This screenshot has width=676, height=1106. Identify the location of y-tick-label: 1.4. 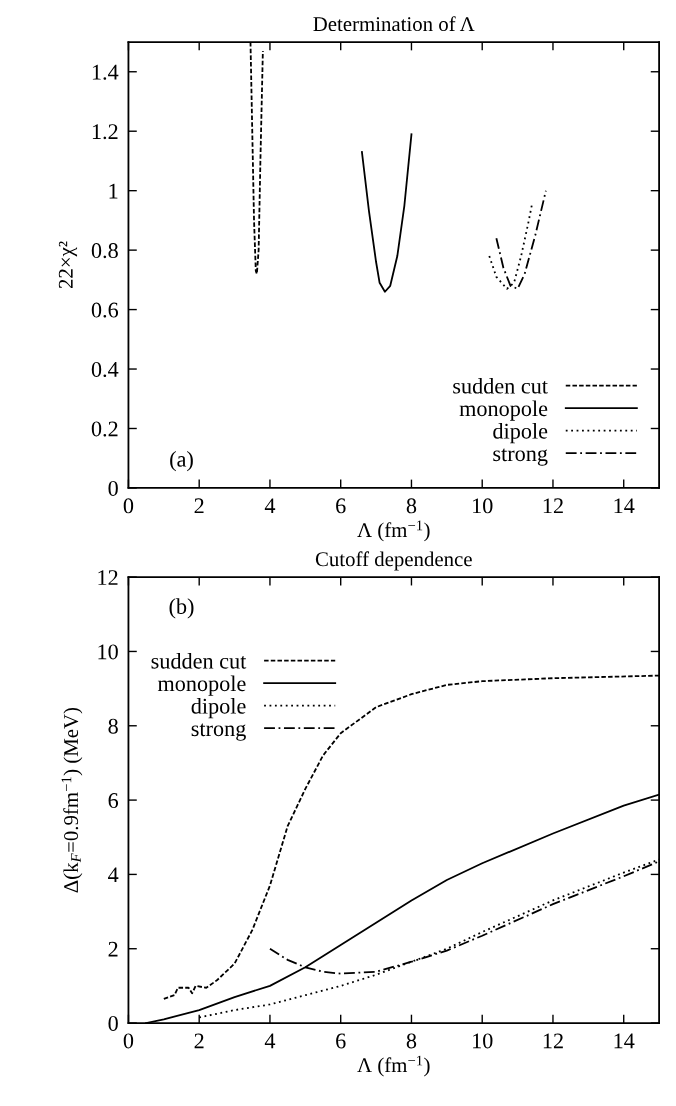
(105, 72).